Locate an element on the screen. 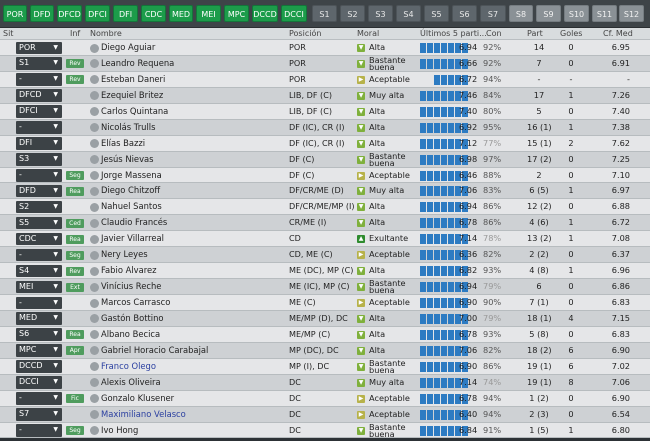  tab-por: POR is located at coordinates (15, 13).